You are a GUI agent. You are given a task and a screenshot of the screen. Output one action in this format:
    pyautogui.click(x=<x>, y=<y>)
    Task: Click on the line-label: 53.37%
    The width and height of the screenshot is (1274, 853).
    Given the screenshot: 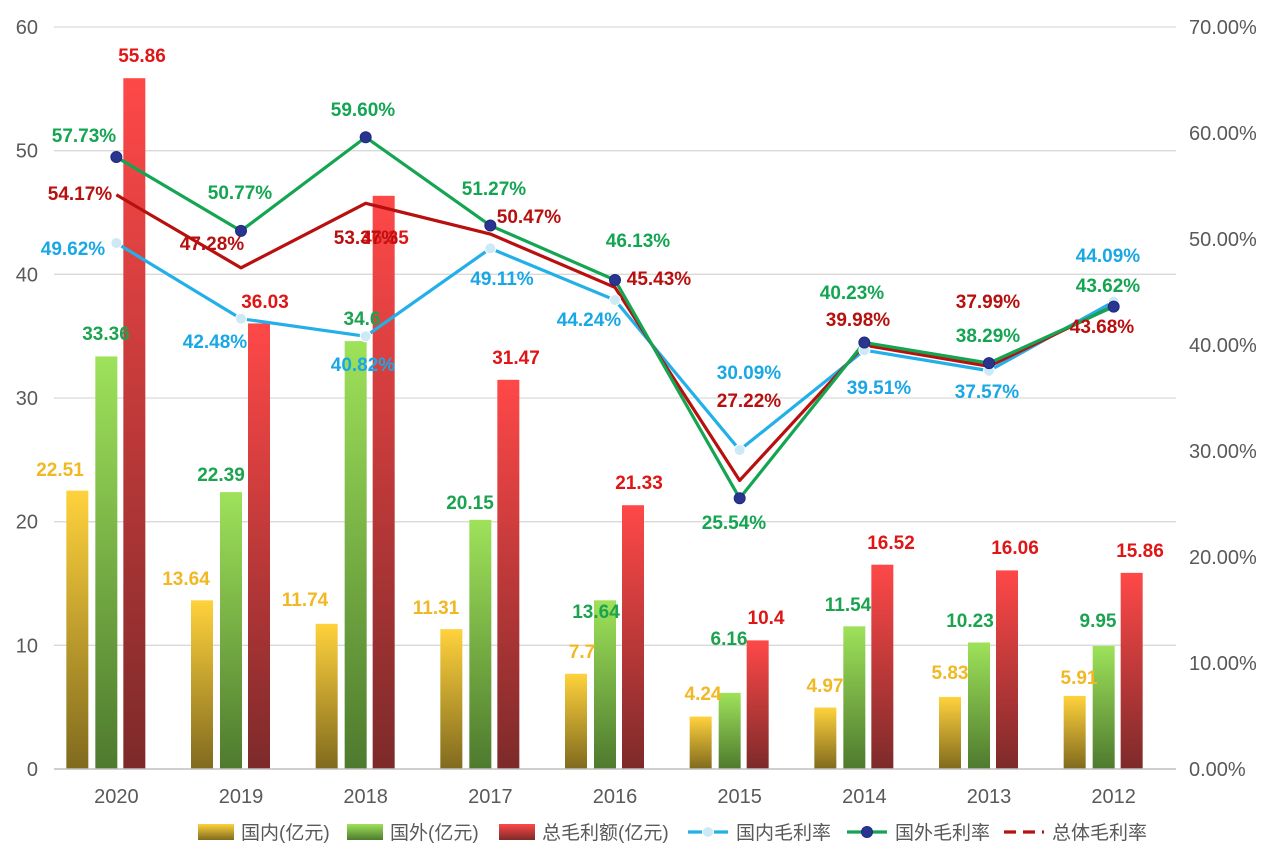 What is the action you would take?
    pyautogui.click(x=366, y=238)
    